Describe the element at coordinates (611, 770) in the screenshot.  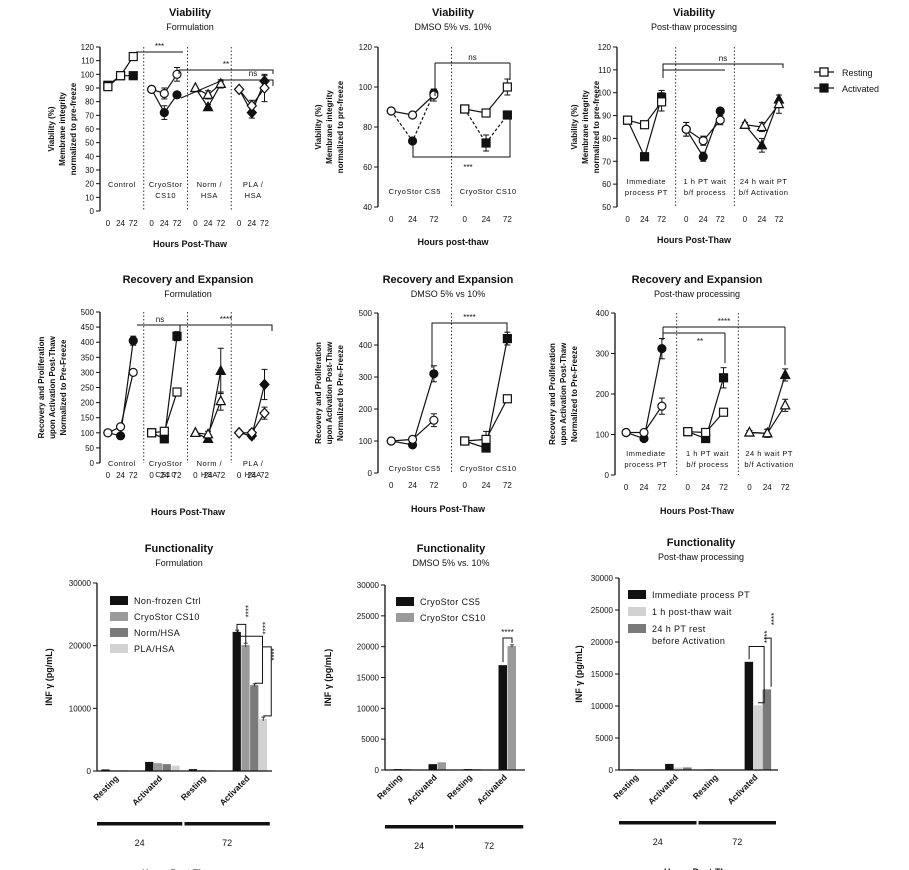
I see `fun-pt-y-tick-label: 0` at that location.